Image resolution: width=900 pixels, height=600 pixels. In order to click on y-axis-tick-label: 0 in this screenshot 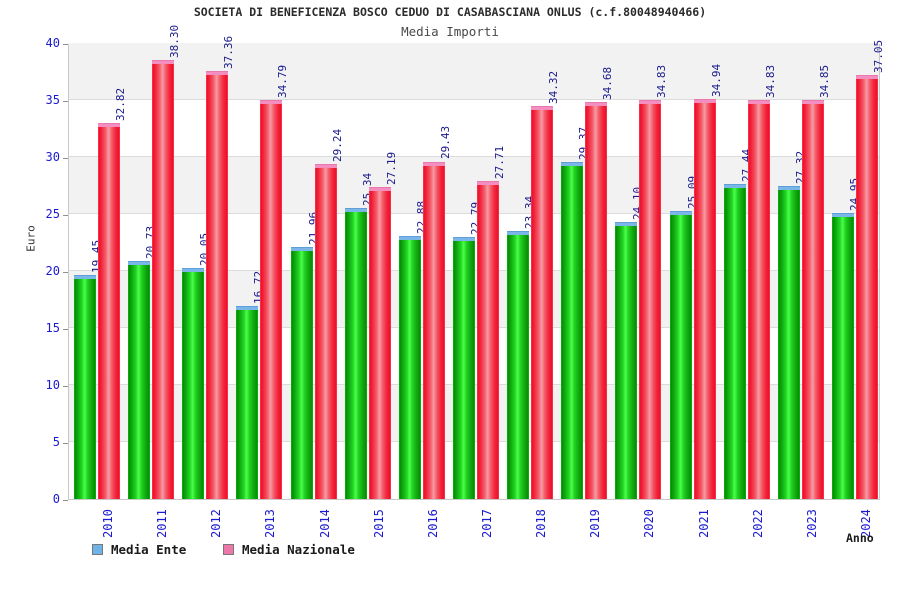, I will do `click(56, 499)`.